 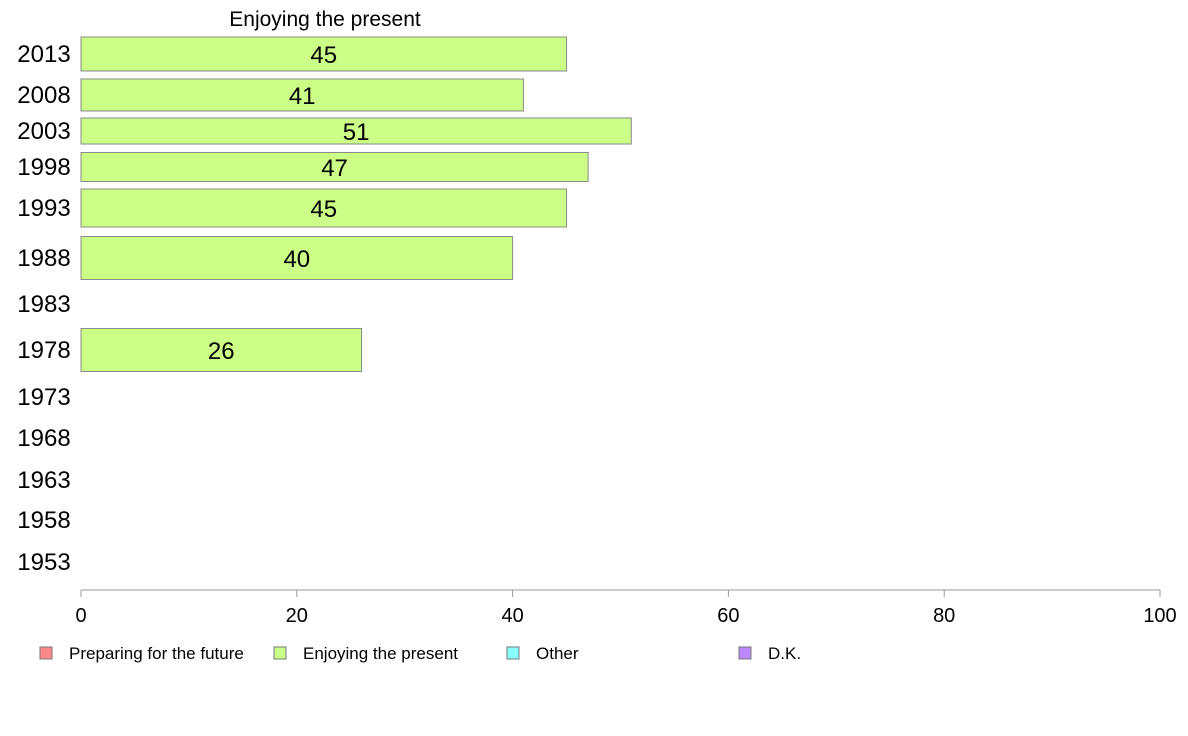 I want to click on year-label: 1968, so click(x=43, y=438).